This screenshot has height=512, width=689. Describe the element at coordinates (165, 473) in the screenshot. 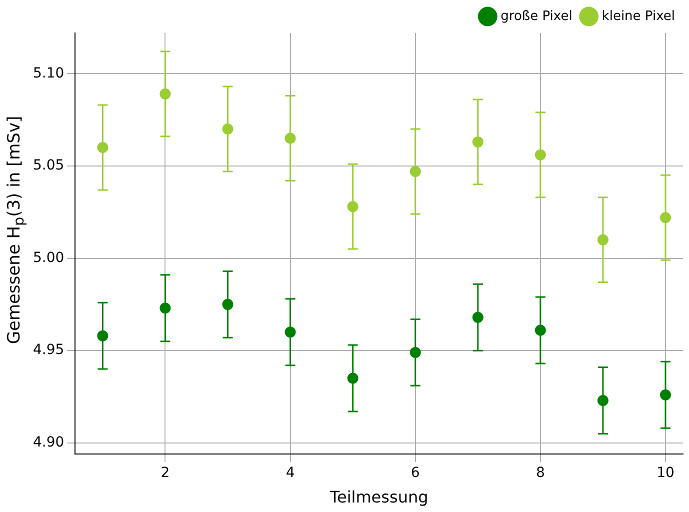

I see `x-tick-label: 2` at that location.